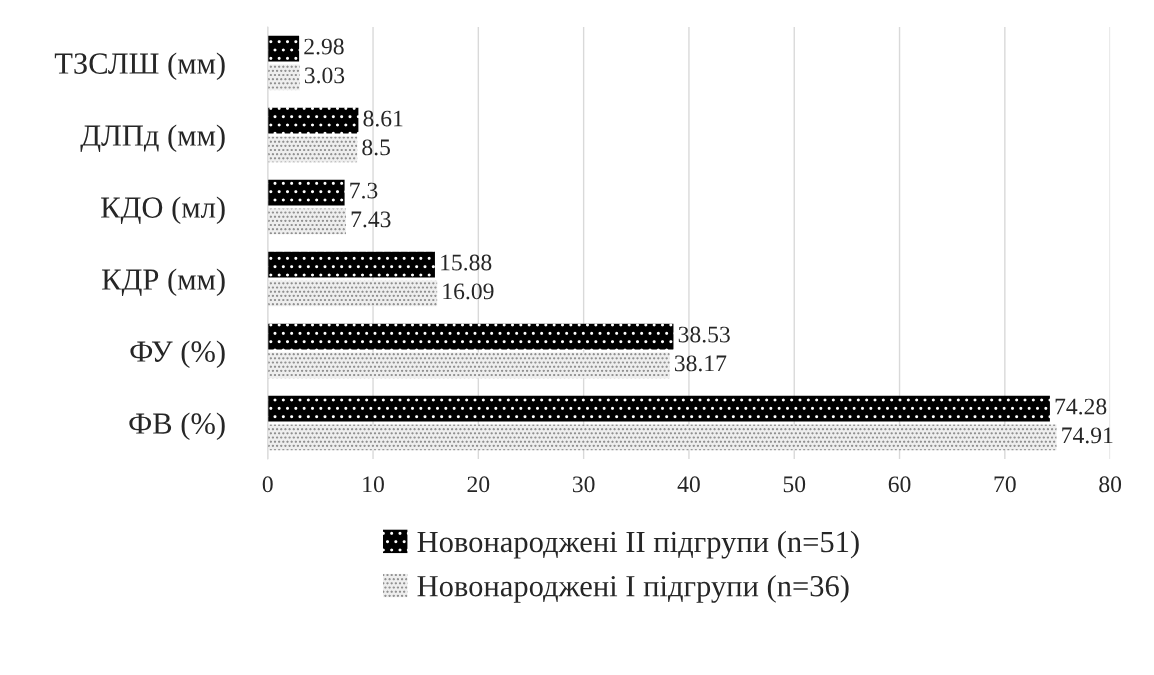 This screenshot has width=1154, height=675. What do you see at coordinates (700, 363) in the screenshot?
I see `data-label: 38.17` at bounding box center [700, 363].